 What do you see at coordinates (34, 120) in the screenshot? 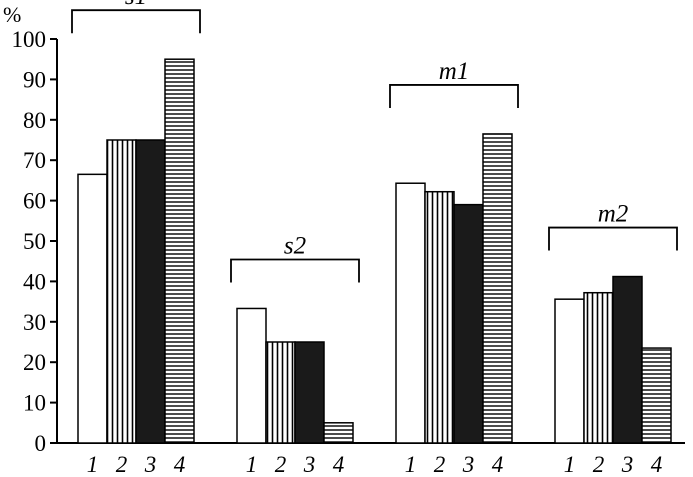
I see `y-tick-label: 80` at bounding box center [34, 120].